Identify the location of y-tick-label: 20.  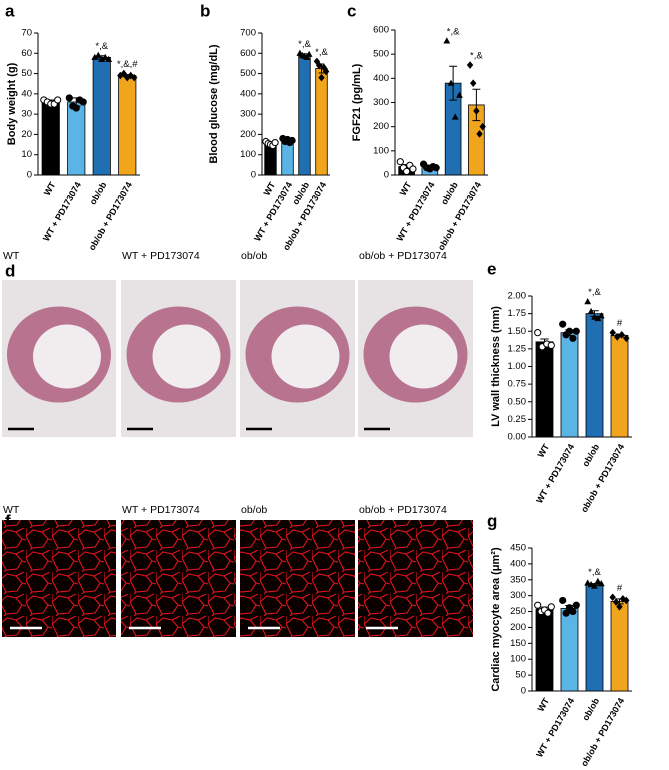
(26, 134).